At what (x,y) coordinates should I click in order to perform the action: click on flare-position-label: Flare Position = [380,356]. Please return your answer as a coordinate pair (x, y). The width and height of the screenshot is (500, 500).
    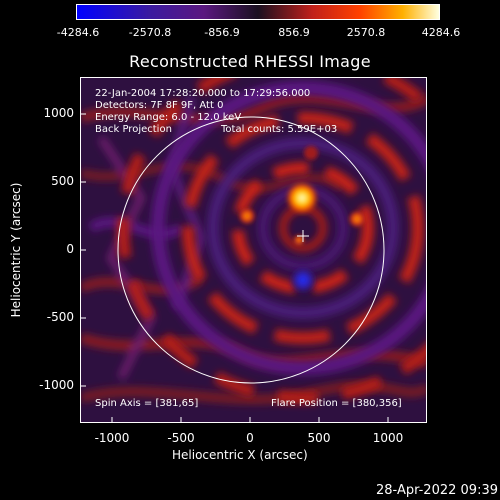
    Looking at the image, I should click on (336, 403).